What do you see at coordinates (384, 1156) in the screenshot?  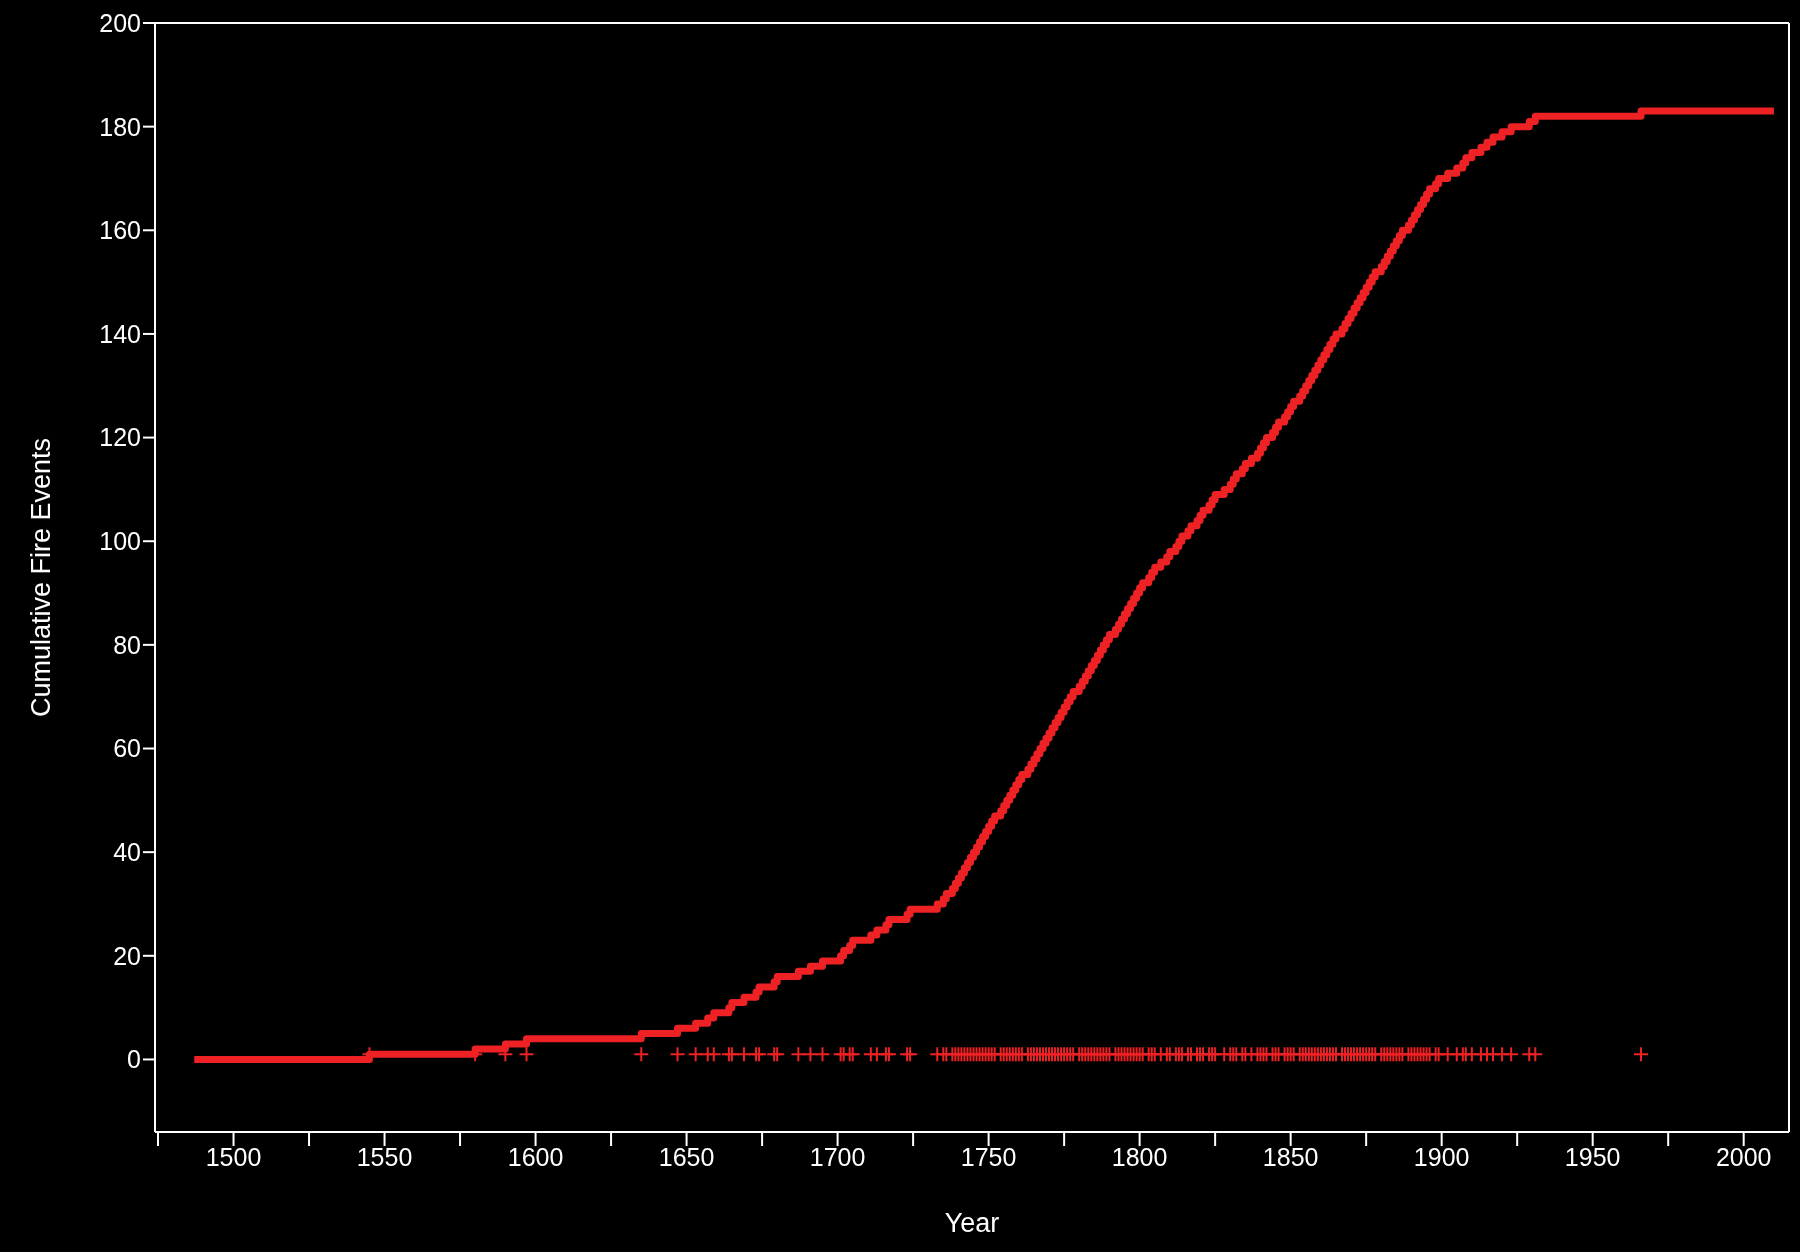 I see `x-tick-label: 1550` at bounding box center [384, 1156].